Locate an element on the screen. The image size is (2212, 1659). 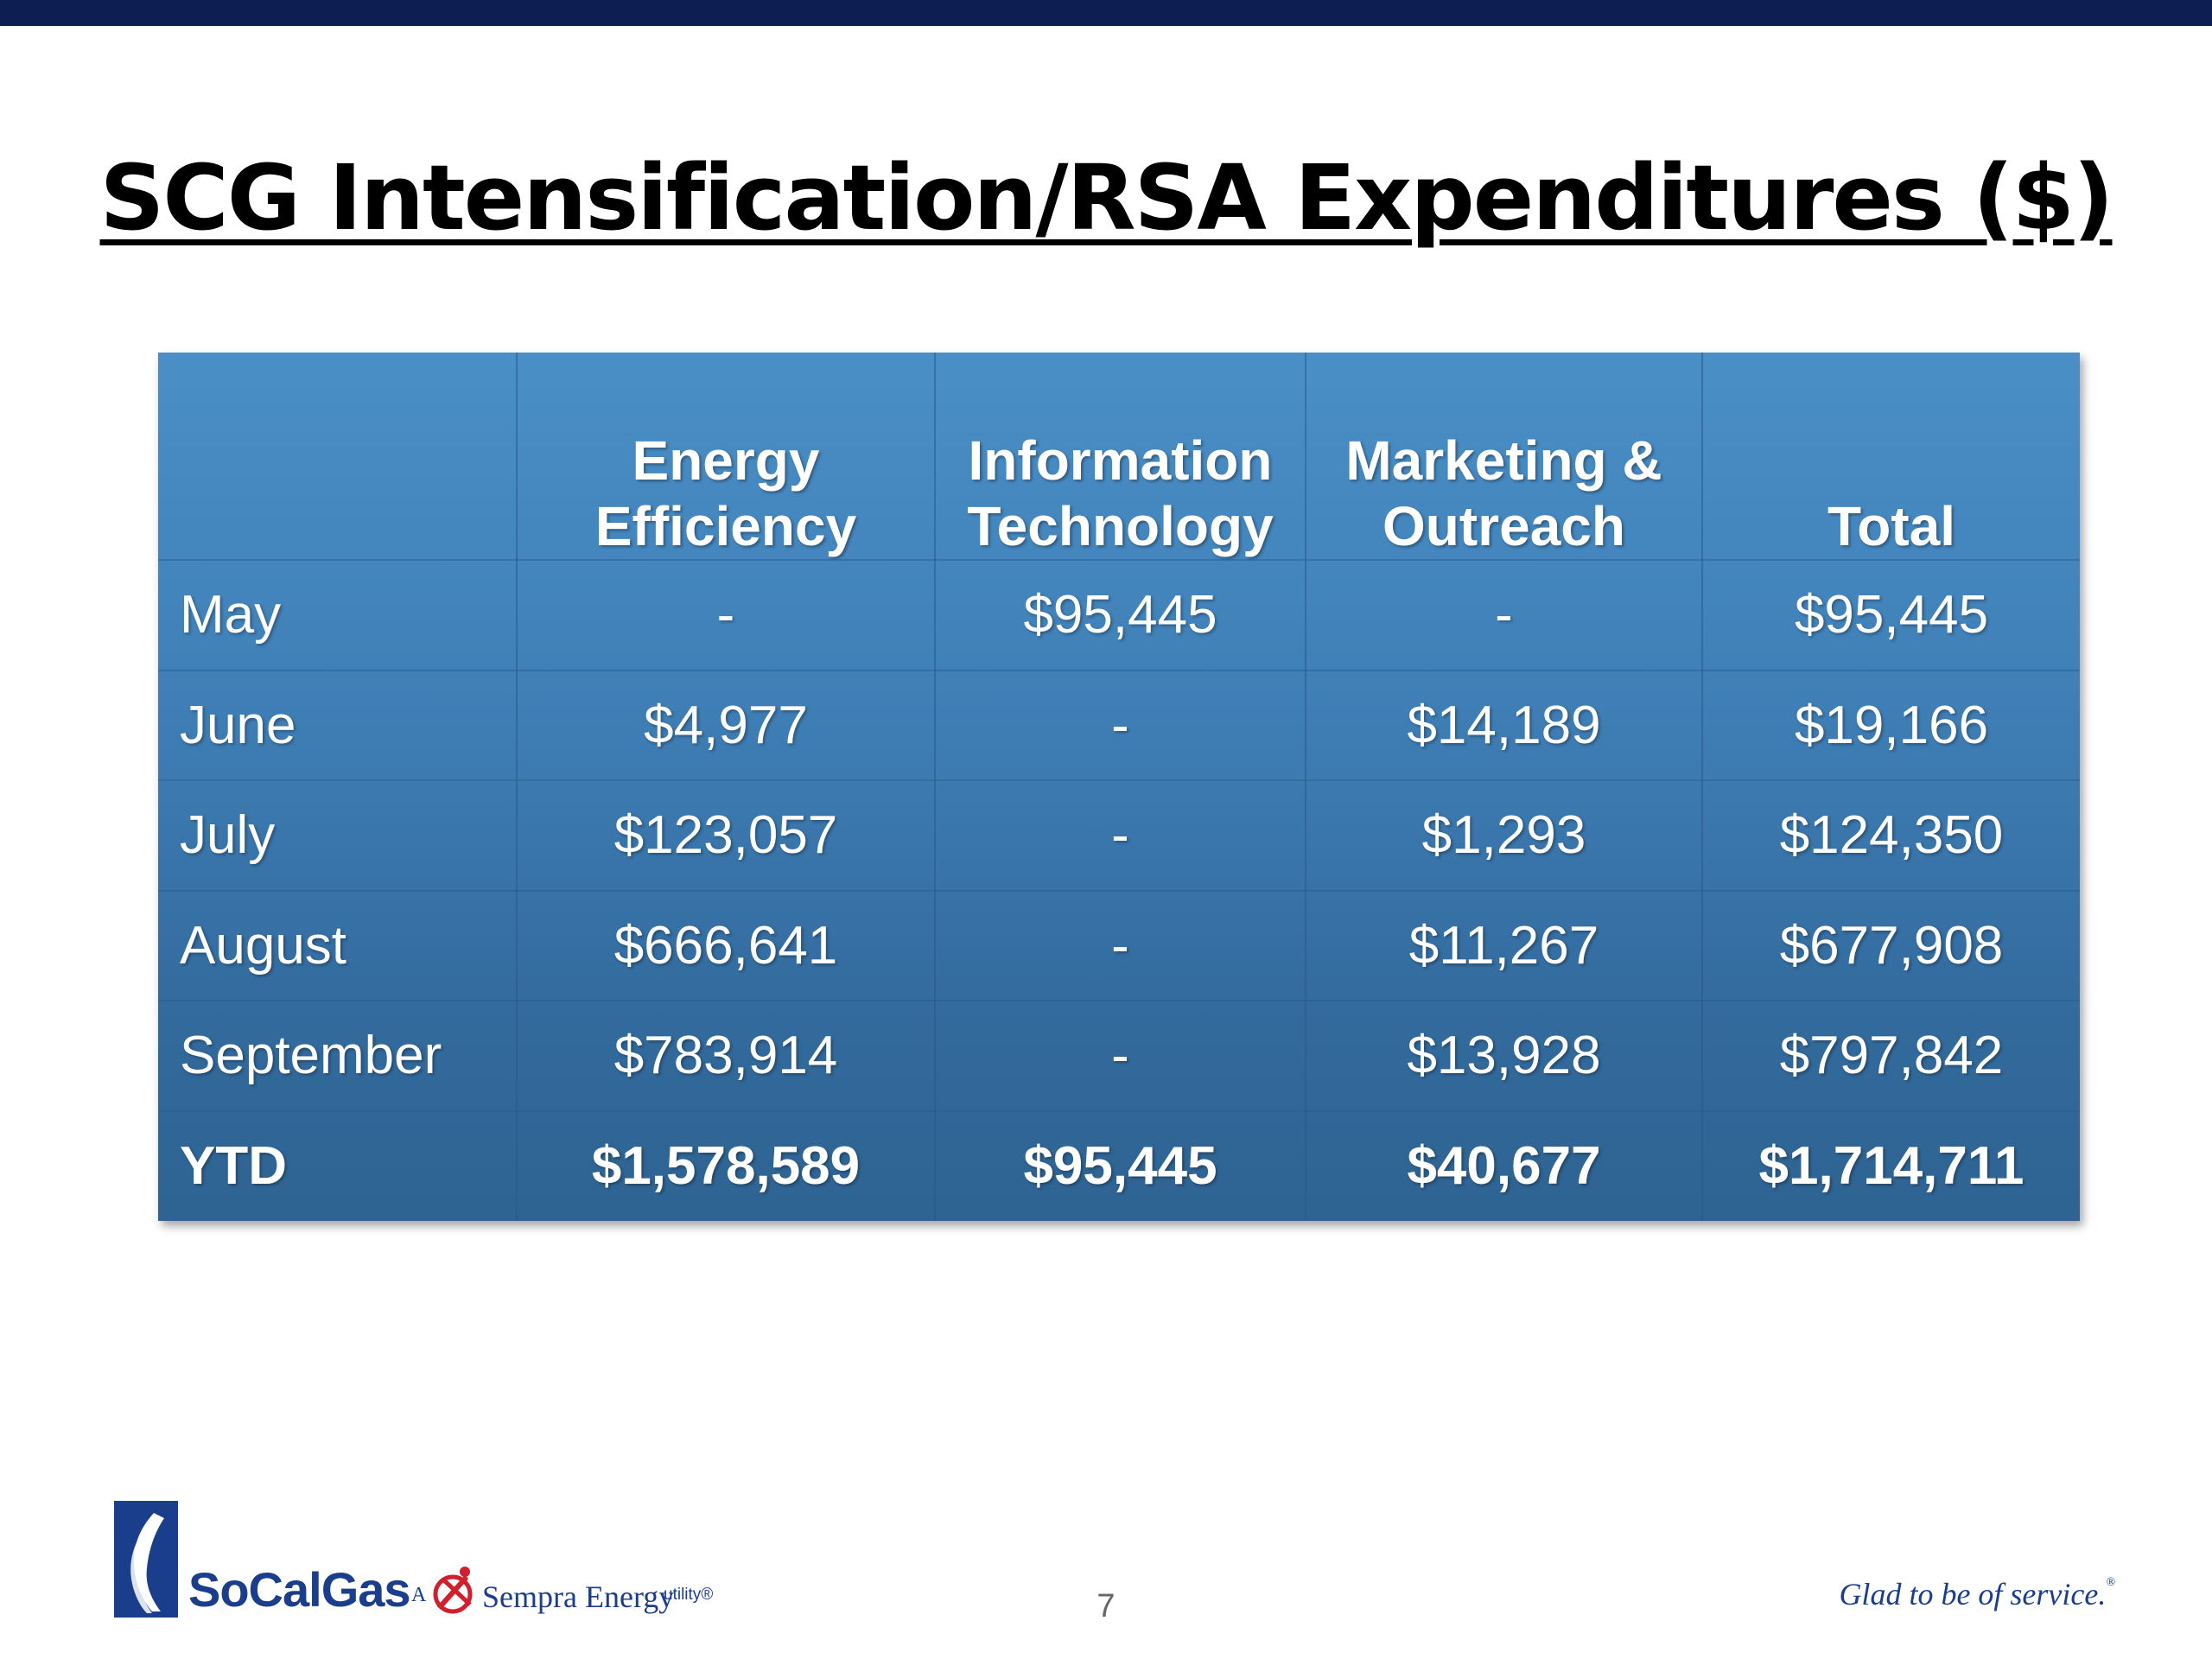
row-label: September is located at coordinates (338, 1056).